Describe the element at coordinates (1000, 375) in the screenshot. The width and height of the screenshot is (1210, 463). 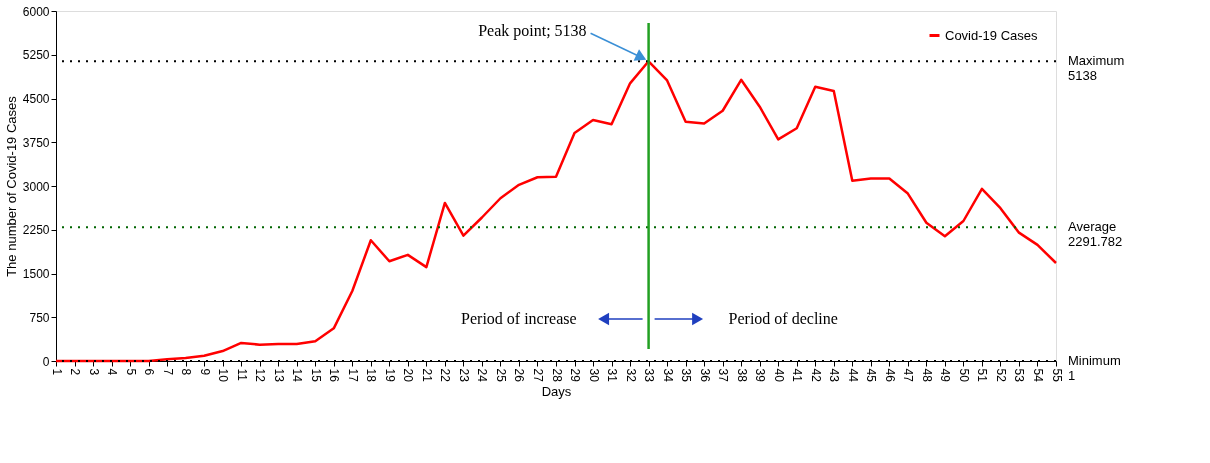
I see `x-tick-label: 52` at that location.